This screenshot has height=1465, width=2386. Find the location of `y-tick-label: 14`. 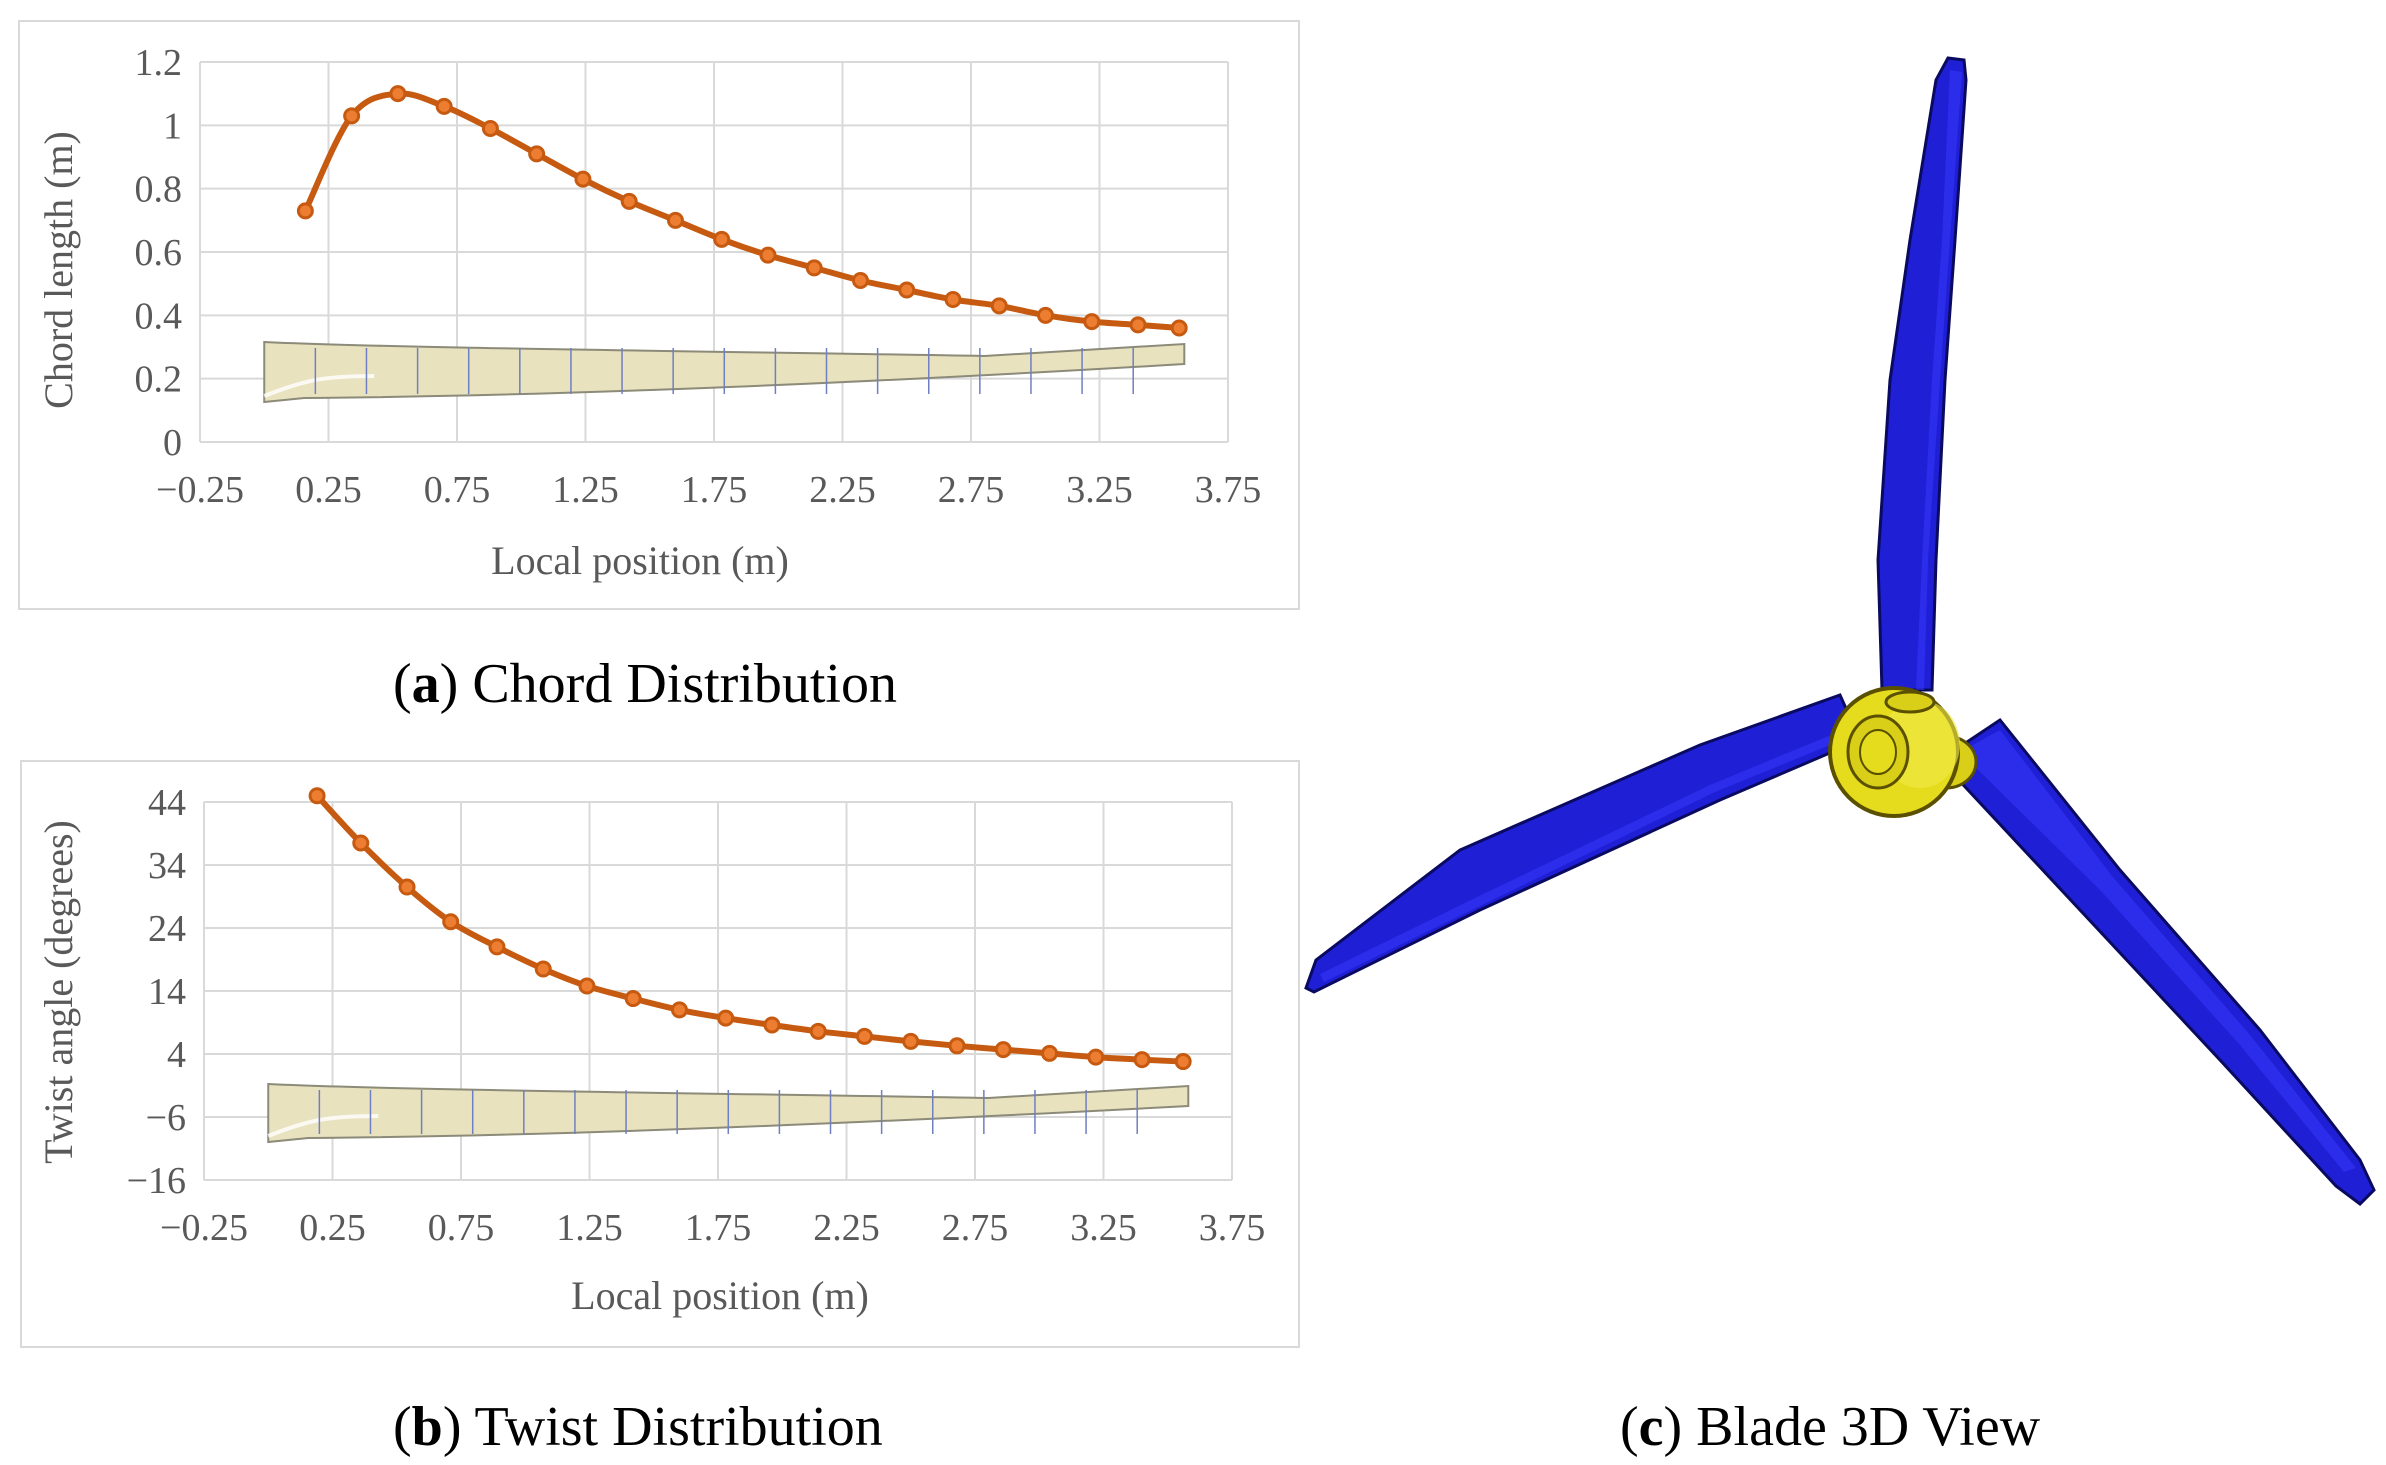

y-tick-label: 14 is located at coordinates (167, 992).